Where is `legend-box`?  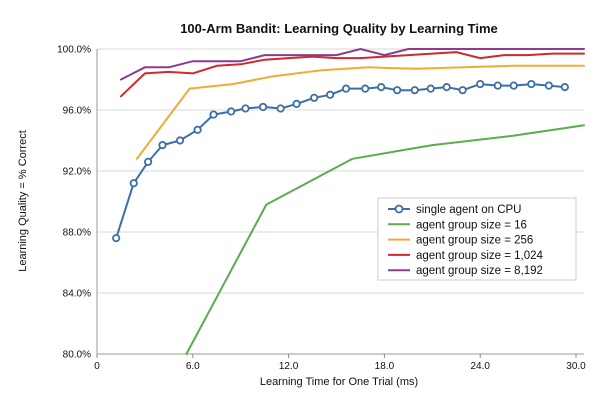
legend-box is located at coordinates (477, 239).